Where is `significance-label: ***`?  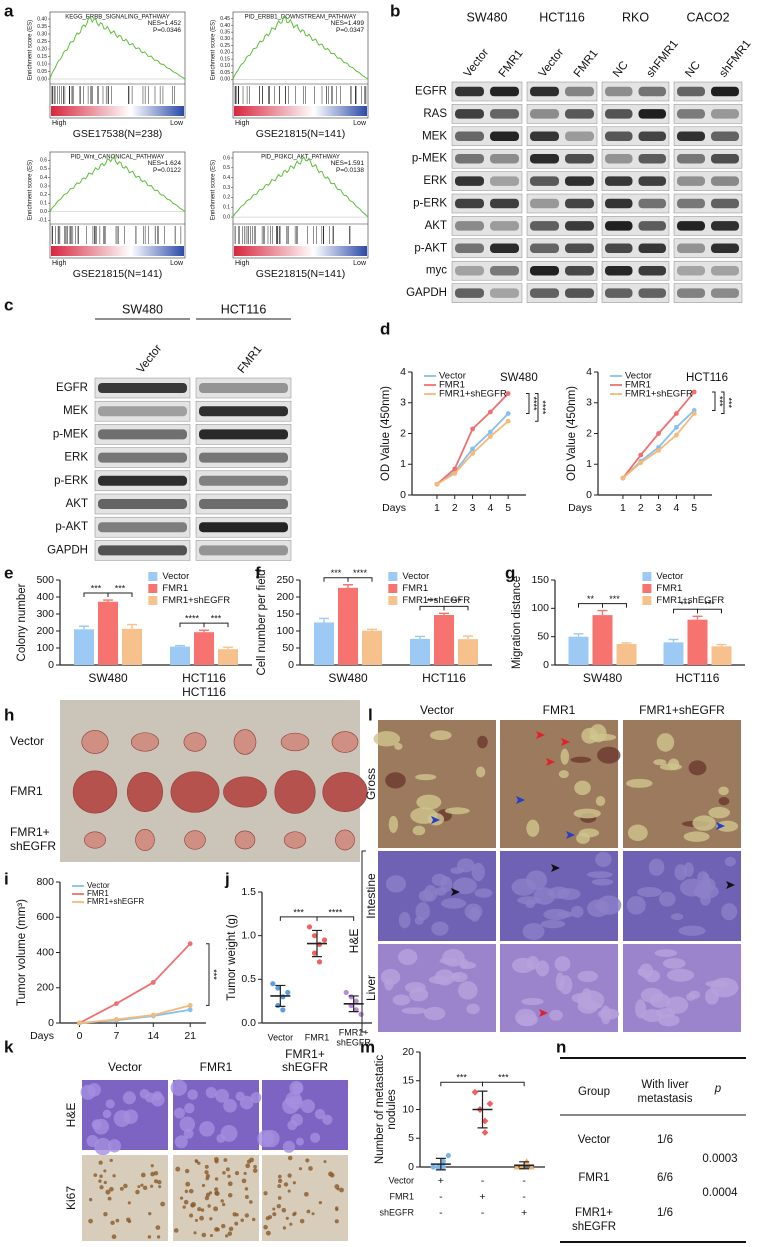
significance-label: *** is located at coordinates (336, 573).